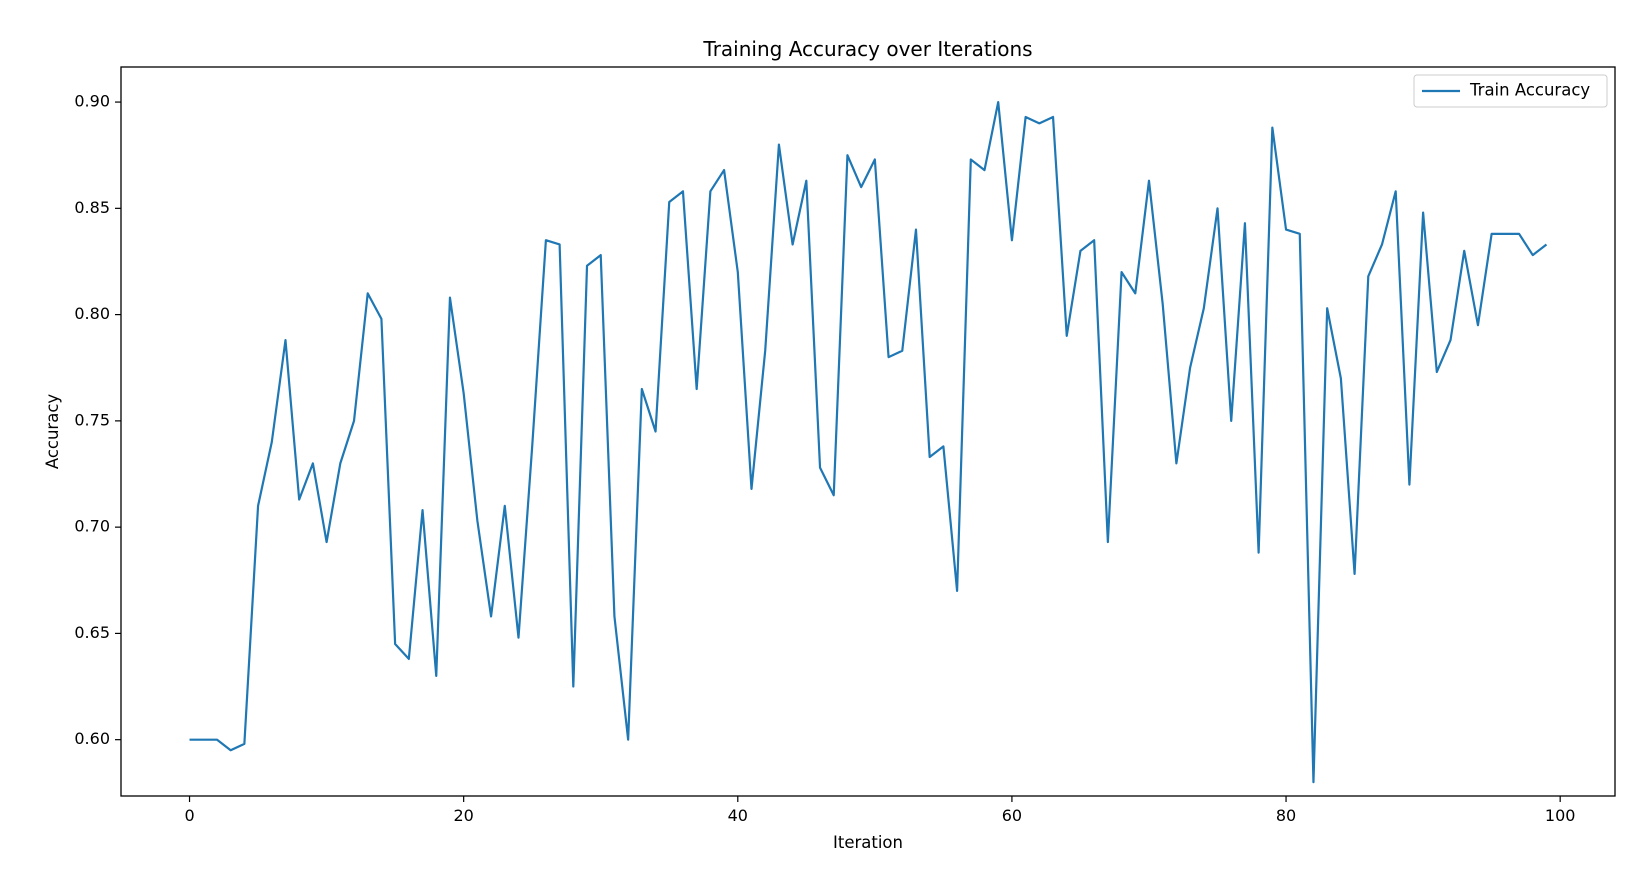  I want to click on y-tick-label: 0.75, so click(92, 419).